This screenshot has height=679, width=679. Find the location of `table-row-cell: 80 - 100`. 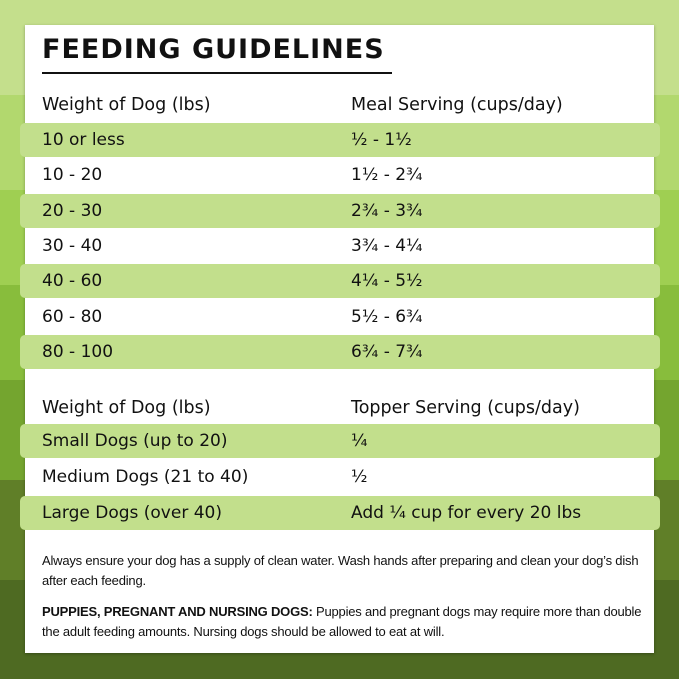

table-row-cell: 80 - 100 is located at coordinates (78, 351).